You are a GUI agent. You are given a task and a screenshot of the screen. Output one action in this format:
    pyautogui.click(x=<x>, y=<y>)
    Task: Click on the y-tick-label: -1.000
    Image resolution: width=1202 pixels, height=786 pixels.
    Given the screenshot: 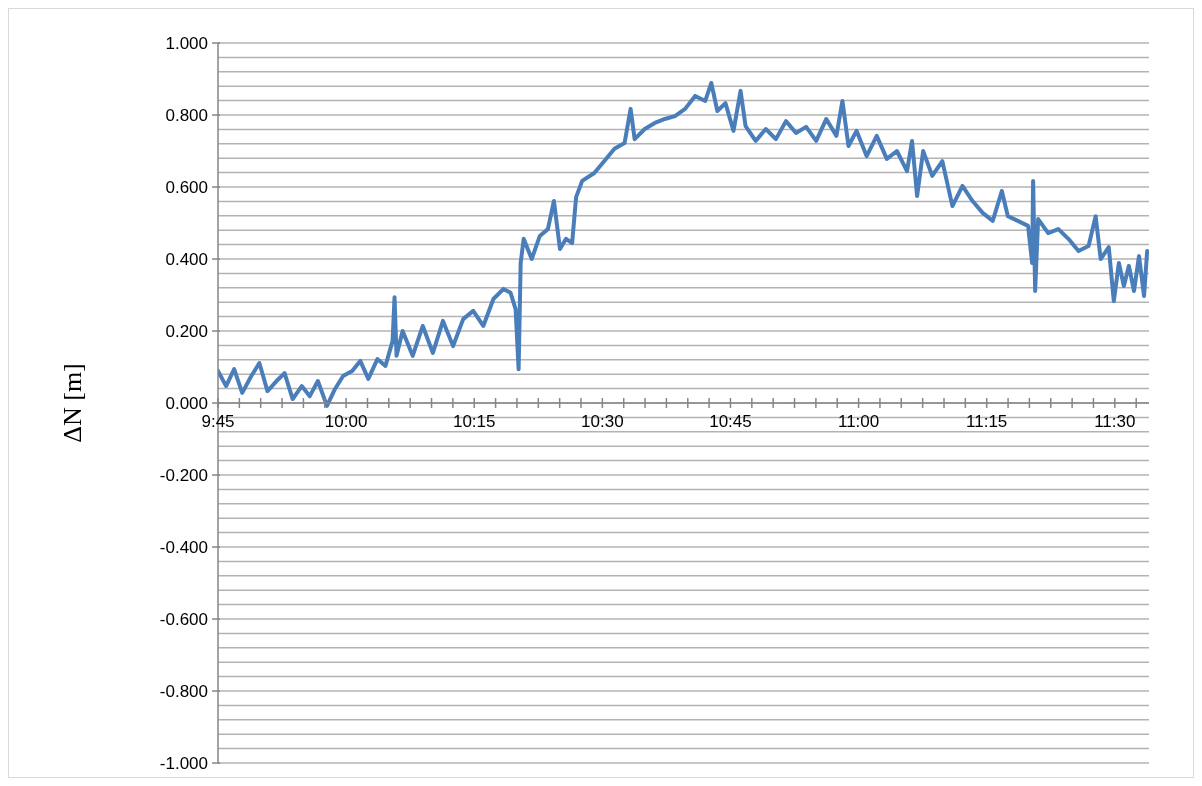 What is the action you would take?
    pyautogui.click(x=183, y=763)
    